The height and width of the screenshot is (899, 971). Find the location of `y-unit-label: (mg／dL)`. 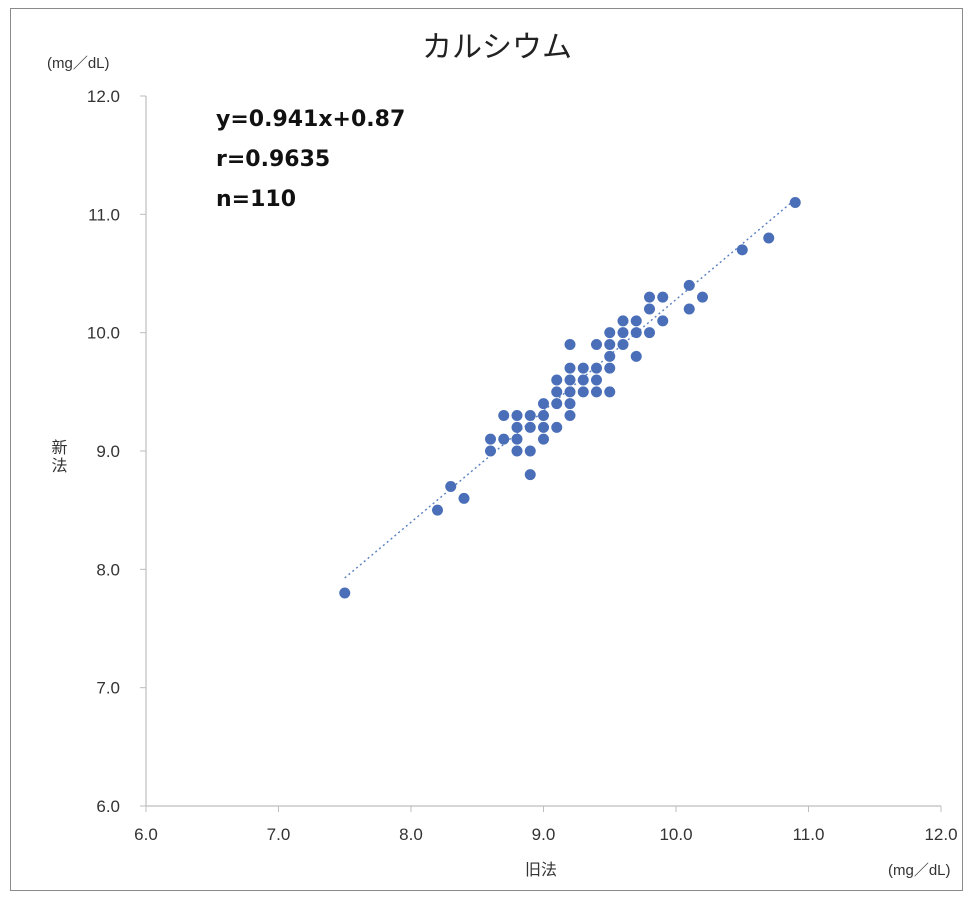

y-unit-label: (mg／dL) is located at coordinates (78, 63).